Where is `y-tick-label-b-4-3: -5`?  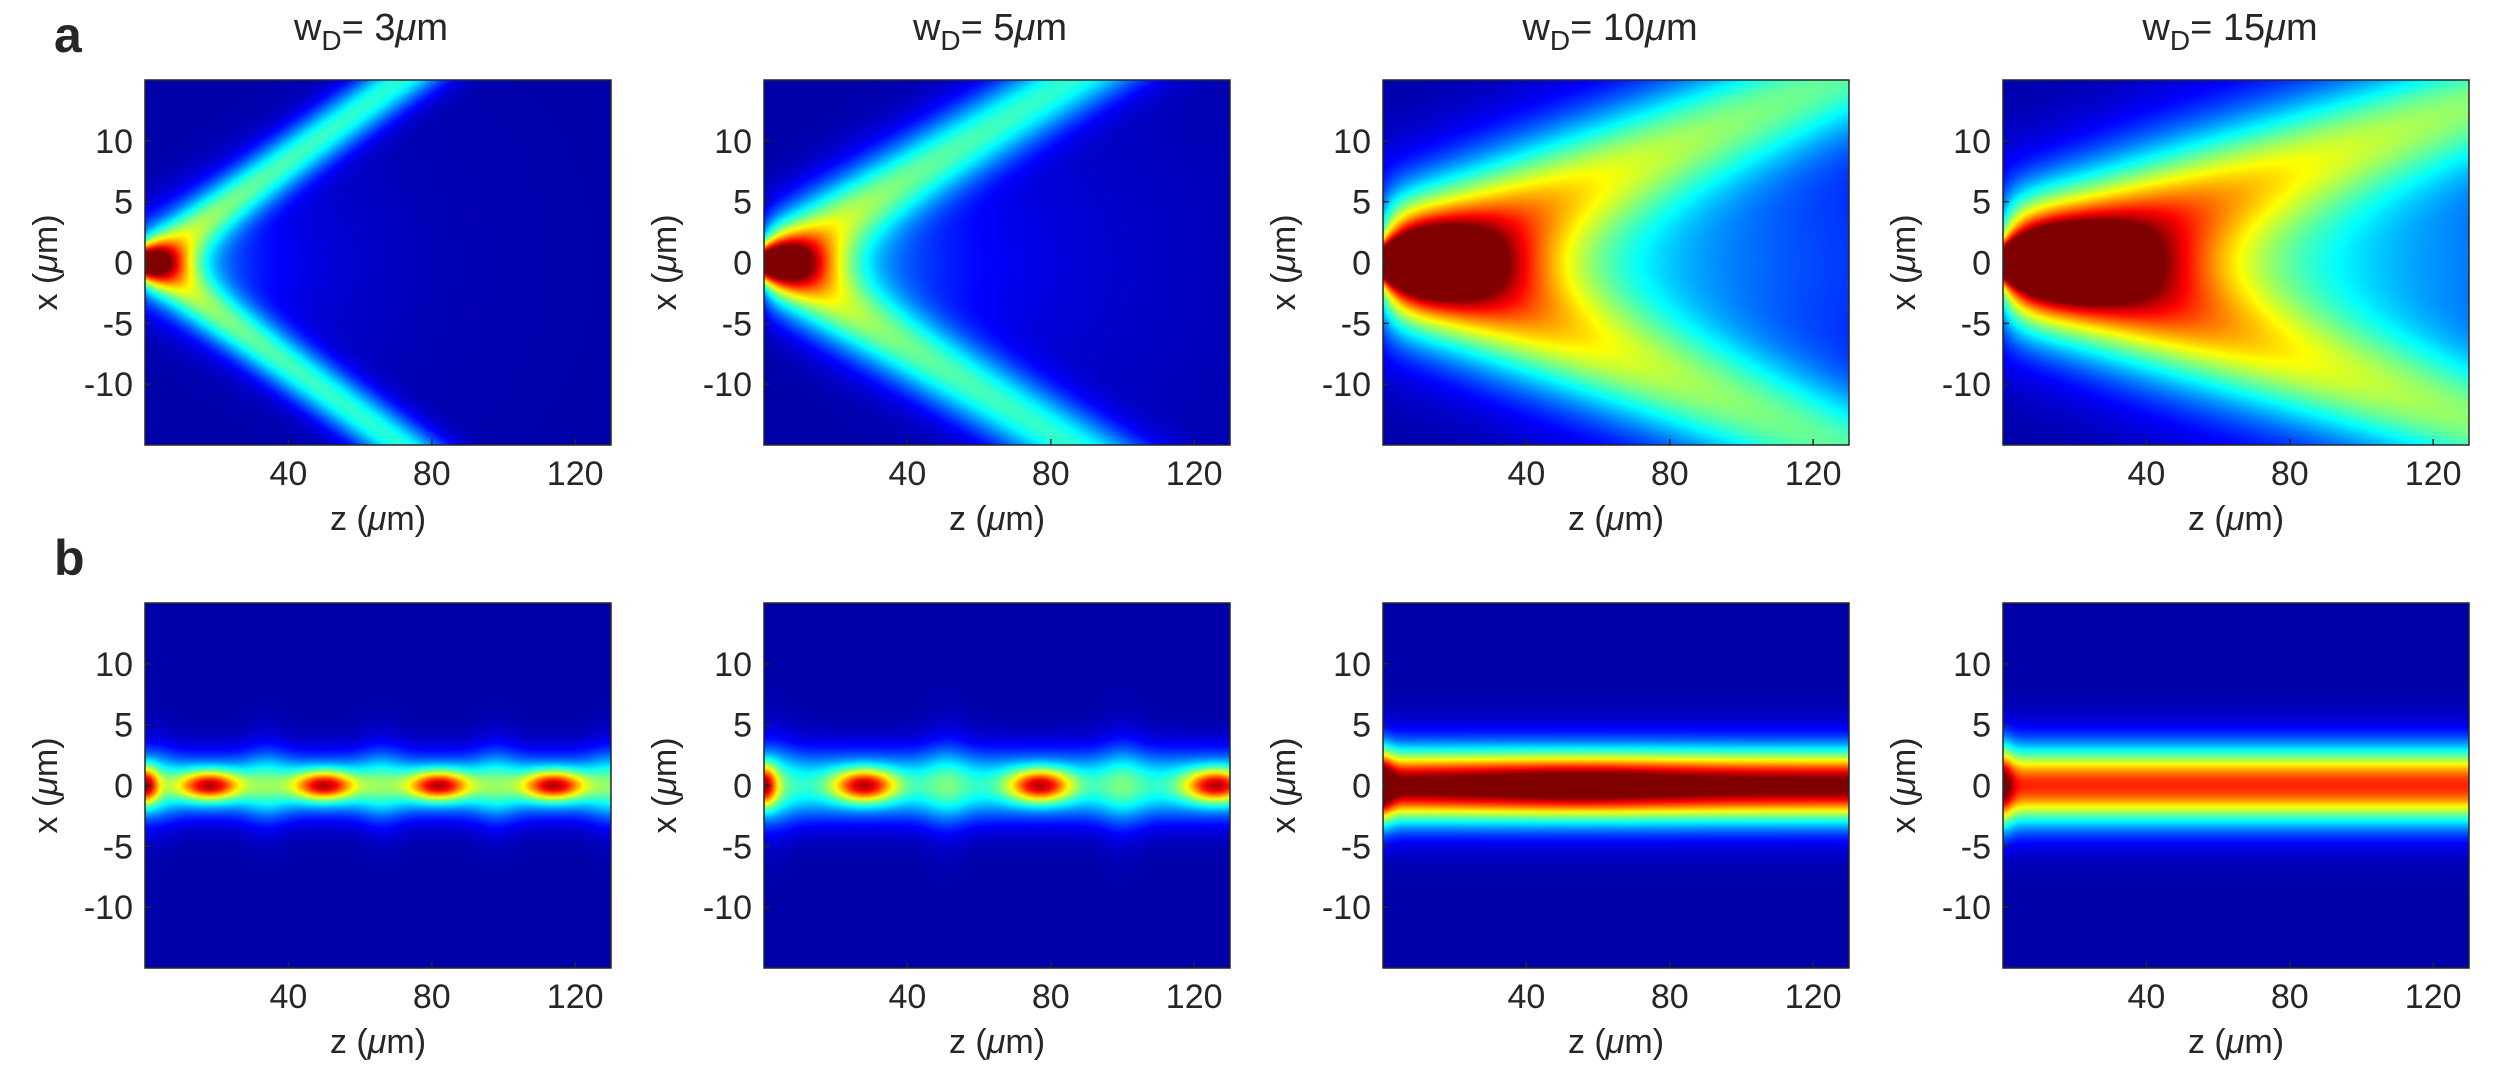 y-tick-label-b-4-3: -5 is located at coordinates (1976, 847).